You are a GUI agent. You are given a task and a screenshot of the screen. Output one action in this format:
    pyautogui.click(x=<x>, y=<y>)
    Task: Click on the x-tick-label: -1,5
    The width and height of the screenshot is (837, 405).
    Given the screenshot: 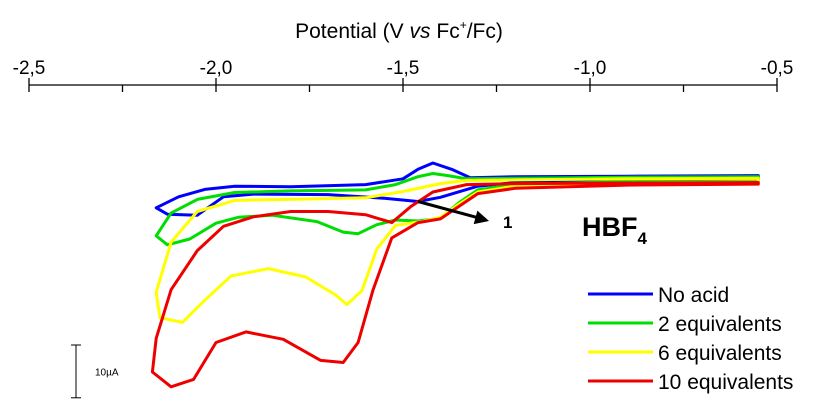 What is the action you would take?
    pyautogui.click(x=403, y=68)
    